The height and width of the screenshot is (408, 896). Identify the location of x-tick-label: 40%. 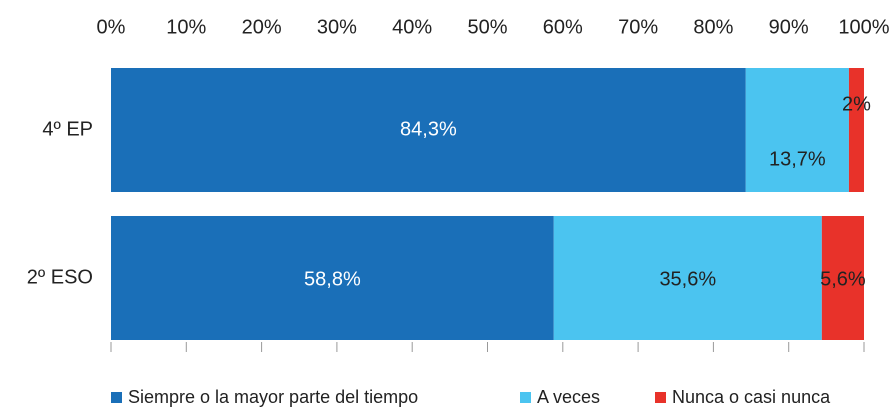
(412, 27).